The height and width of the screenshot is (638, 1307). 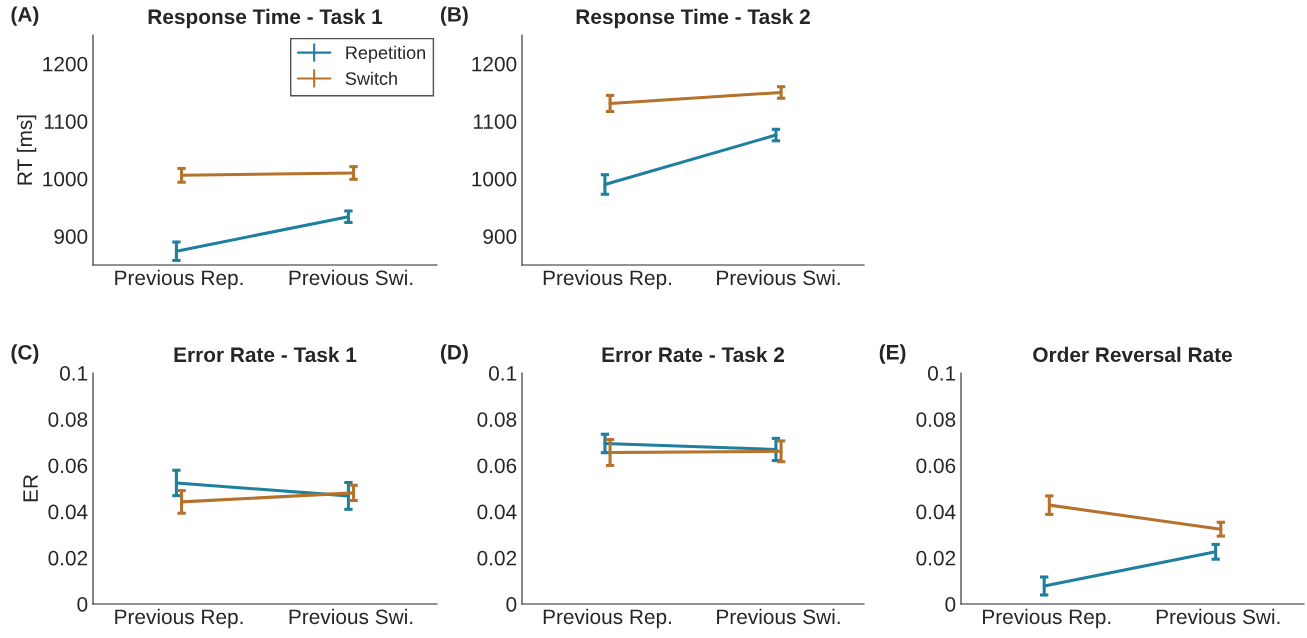 I want to click on chart-title: Error Rate - Task 1, so click(x=265, y=354).